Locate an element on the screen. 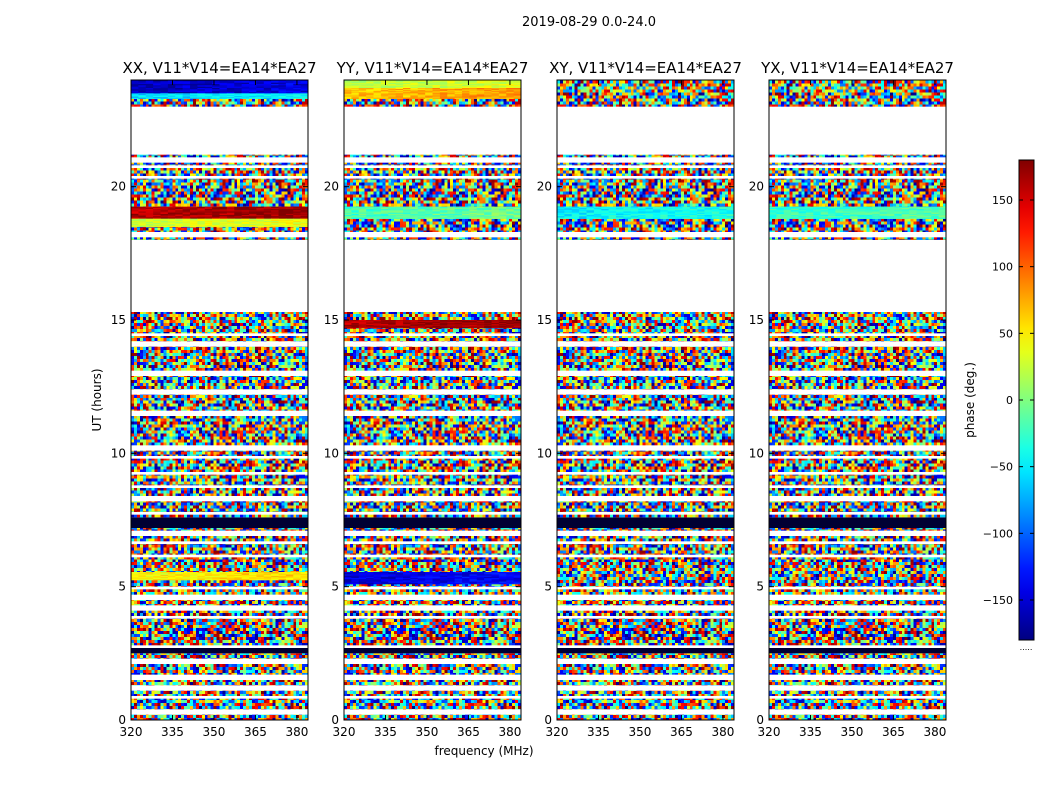  colorbar-tick-label: 100 is located at coordinates (1002, 267).